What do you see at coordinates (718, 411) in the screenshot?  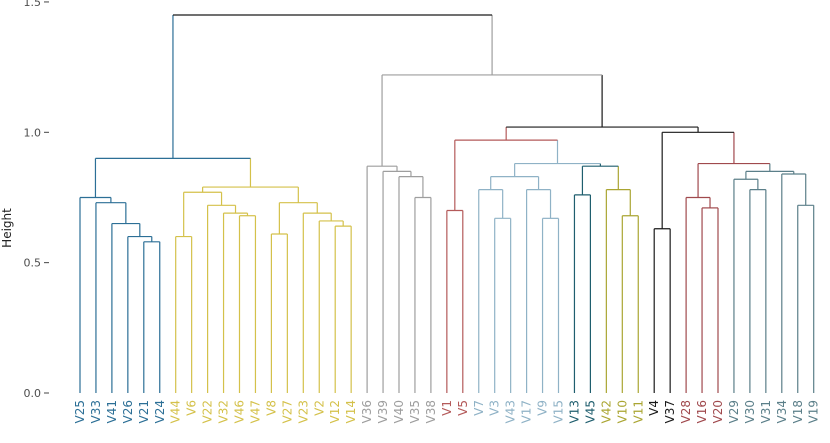 I see `leaf-label: V20` at bounding box center [718, 411].